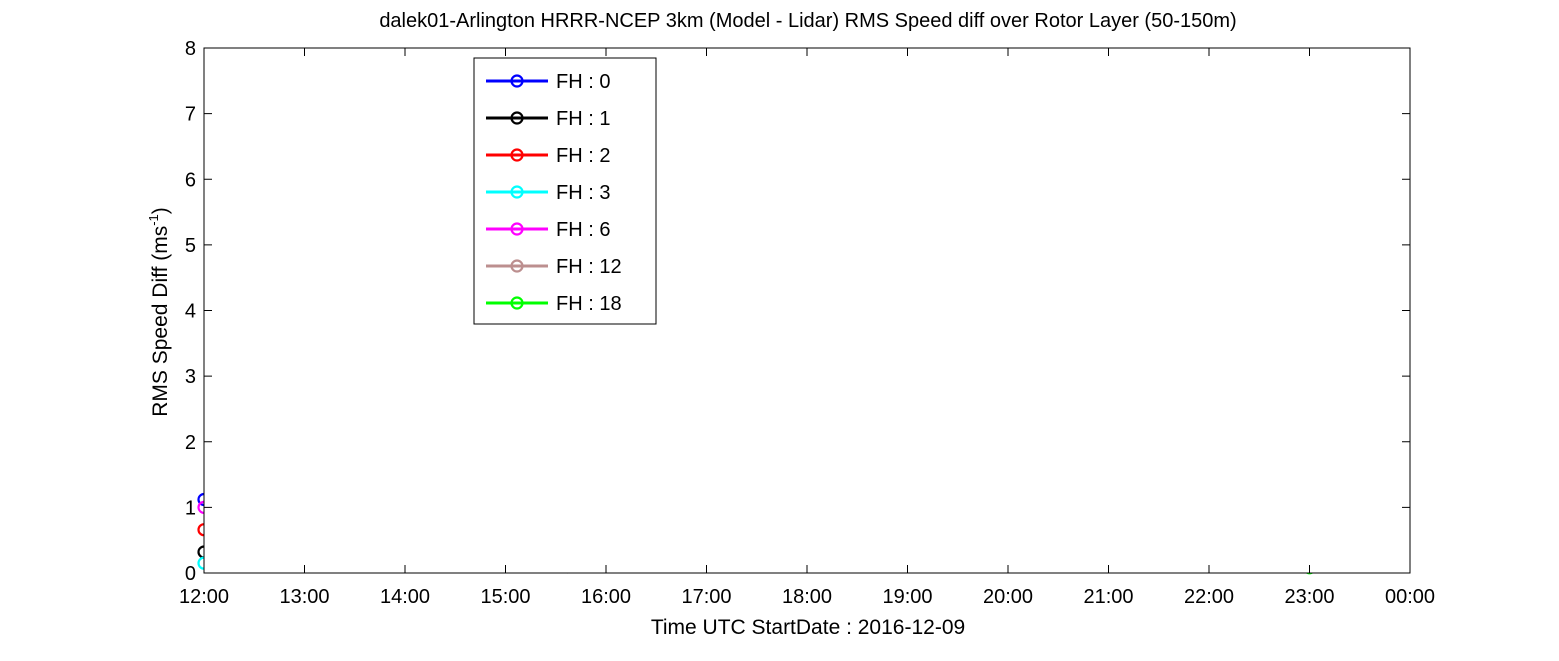 The height and width of the screenshot is (661, 1559). I want to click on y-tick-label: 2, so click(190, 443).